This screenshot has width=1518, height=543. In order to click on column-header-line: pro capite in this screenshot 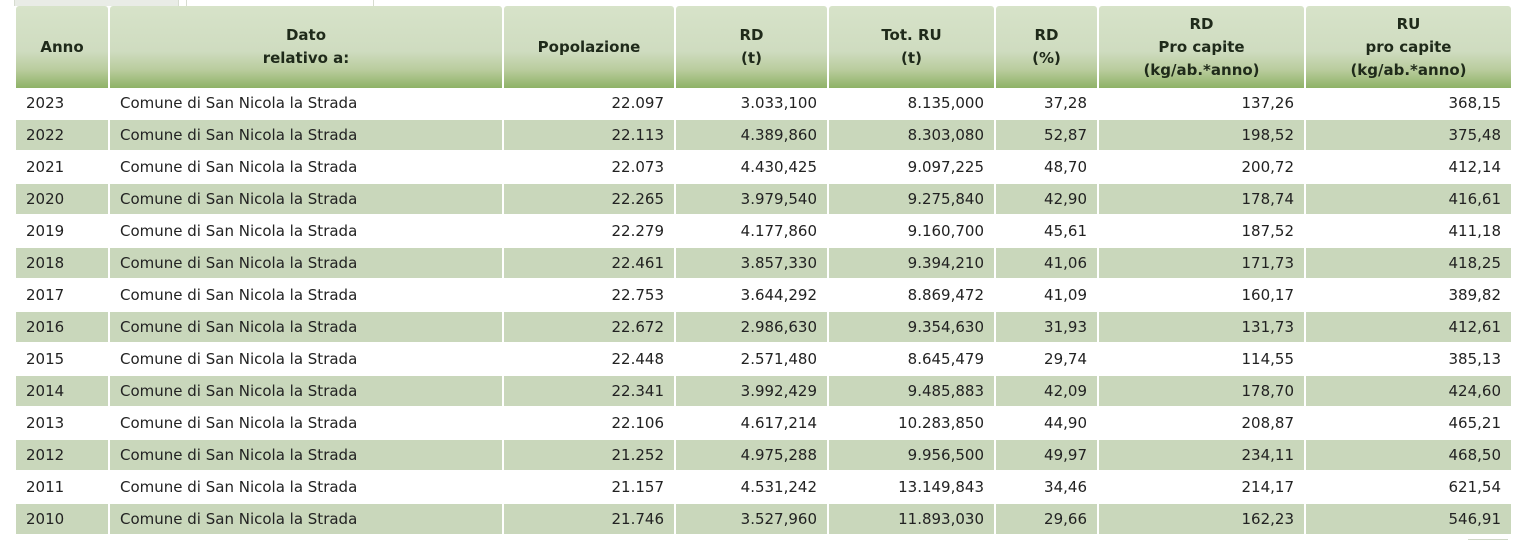, I will do `click(1408, 46)`.